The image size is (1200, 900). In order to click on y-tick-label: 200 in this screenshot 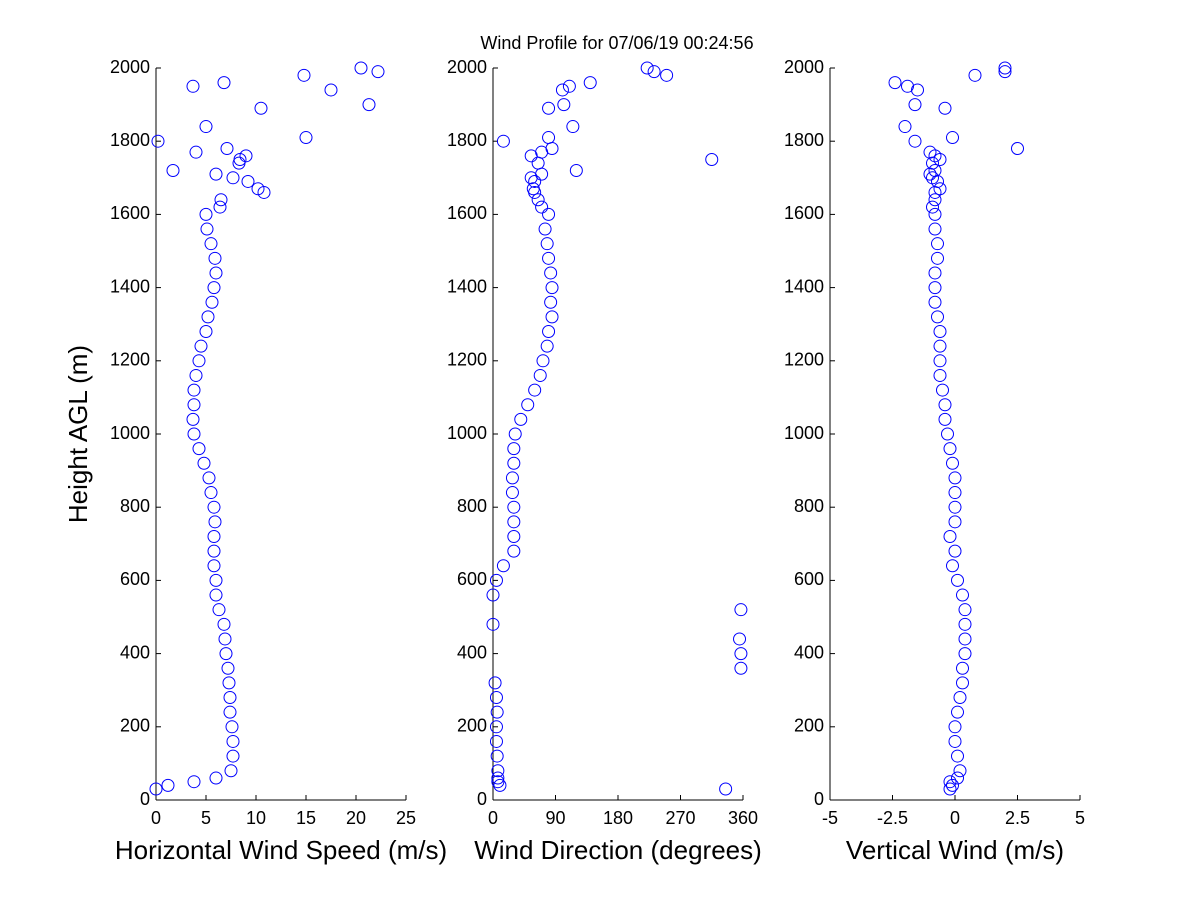, I will do `click(809, 726)`.